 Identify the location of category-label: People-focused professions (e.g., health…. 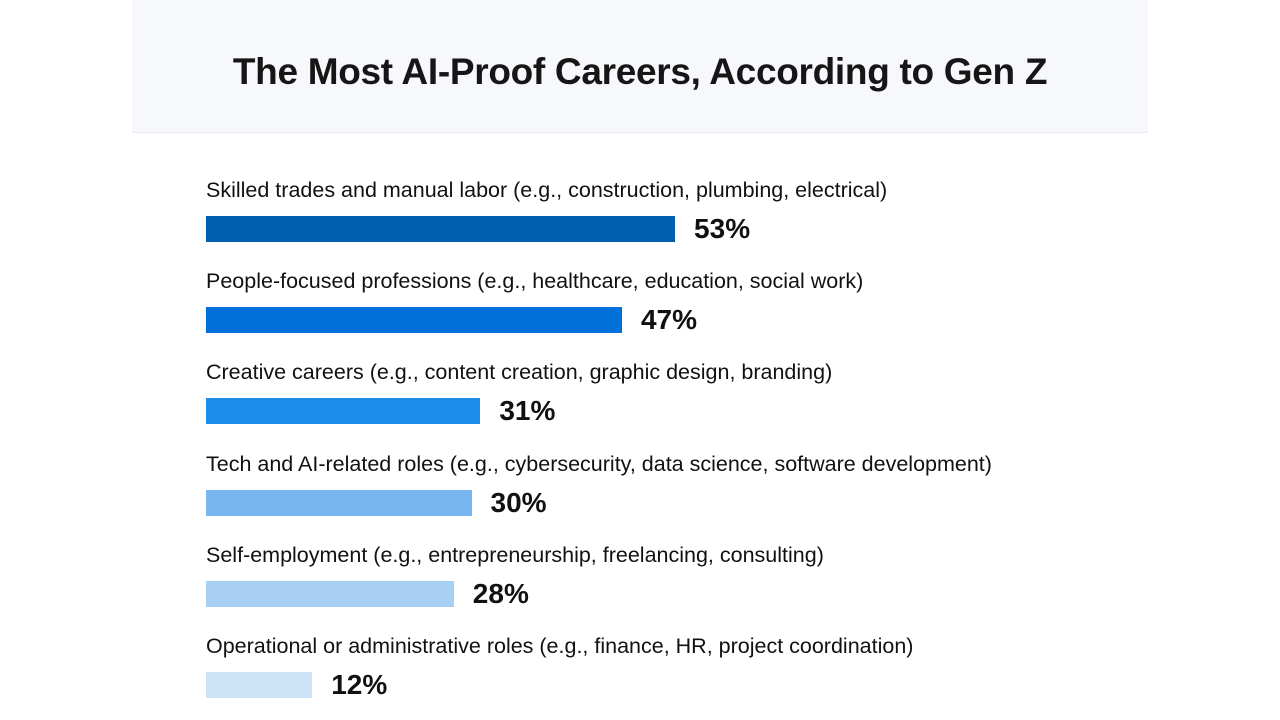
(535, 281).